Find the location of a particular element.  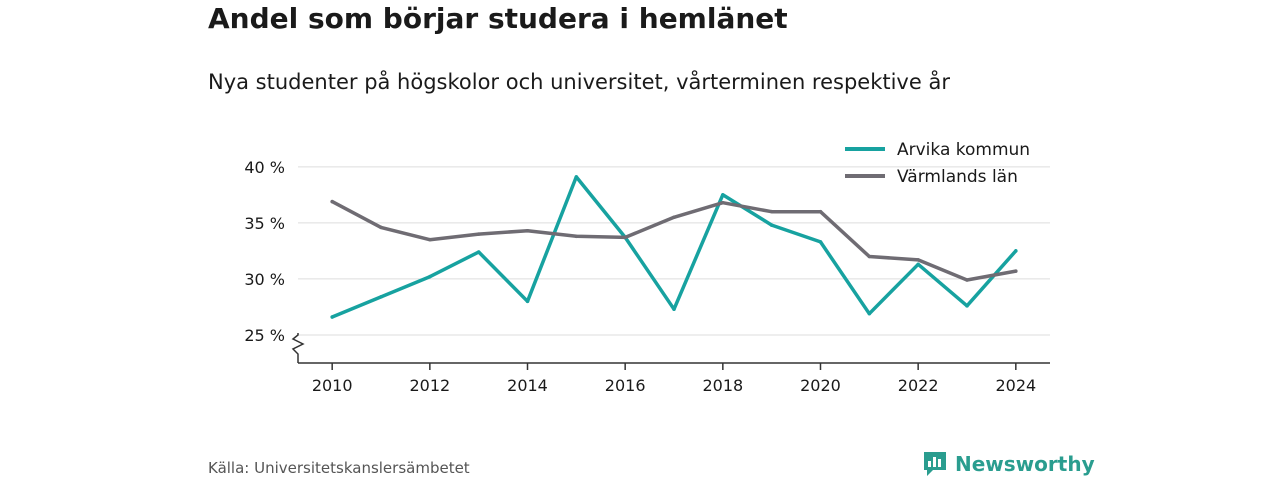

legend-label-varmland: Värmlands län is located at coordinates (957, 177).